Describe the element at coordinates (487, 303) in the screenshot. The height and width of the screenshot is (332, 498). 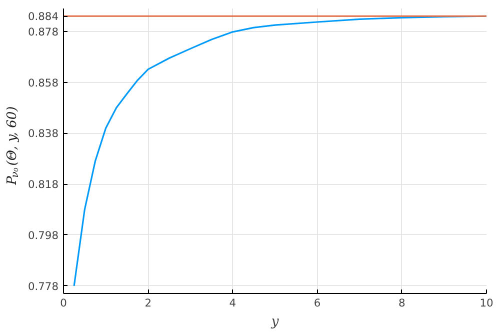
I see `x-tick-label: 10` at that location.